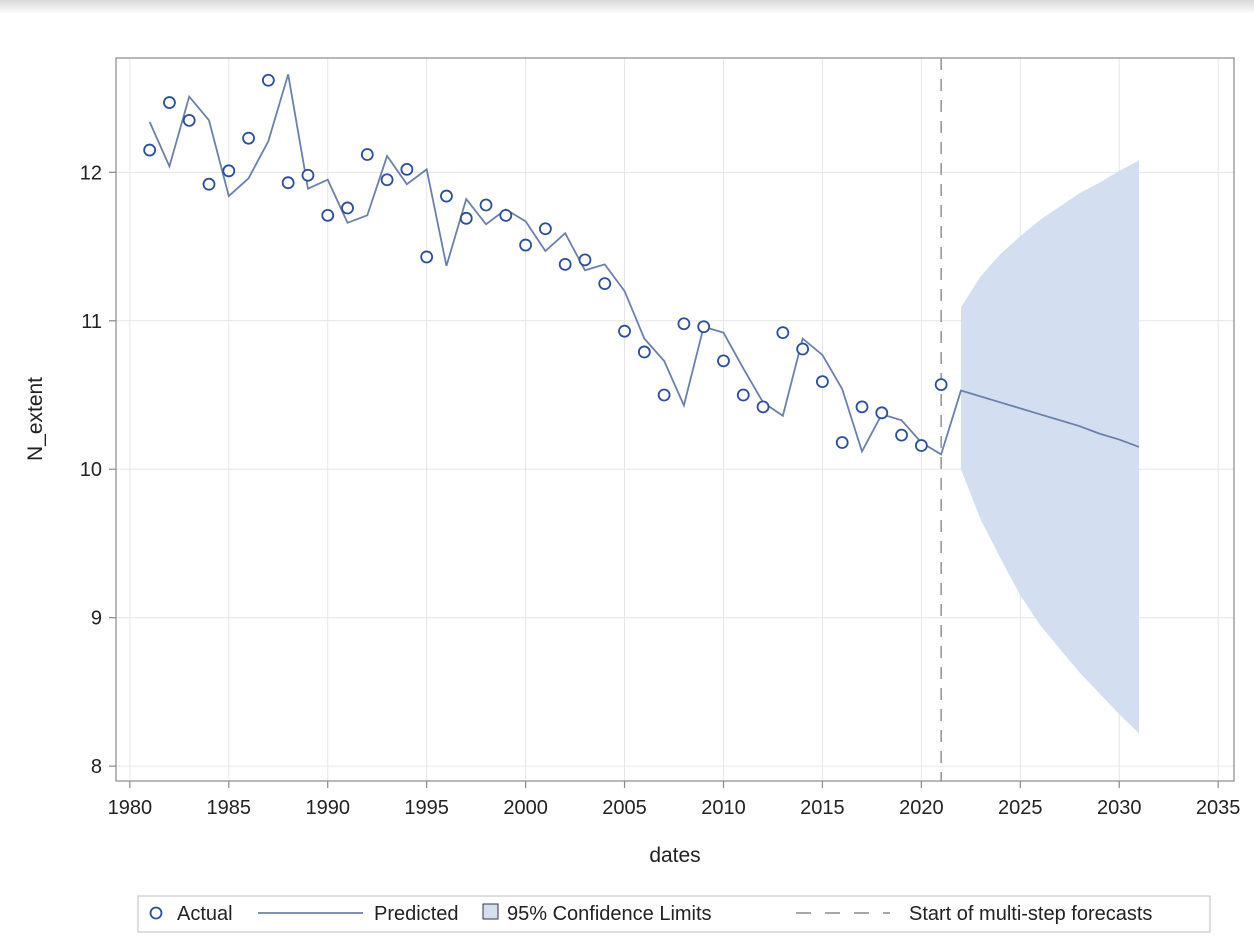 The height and width of the screenshot is (935, 1254). Describe the element at coordinates (627, 7) in the screenshot. I see `window-top-shadow` at that location.